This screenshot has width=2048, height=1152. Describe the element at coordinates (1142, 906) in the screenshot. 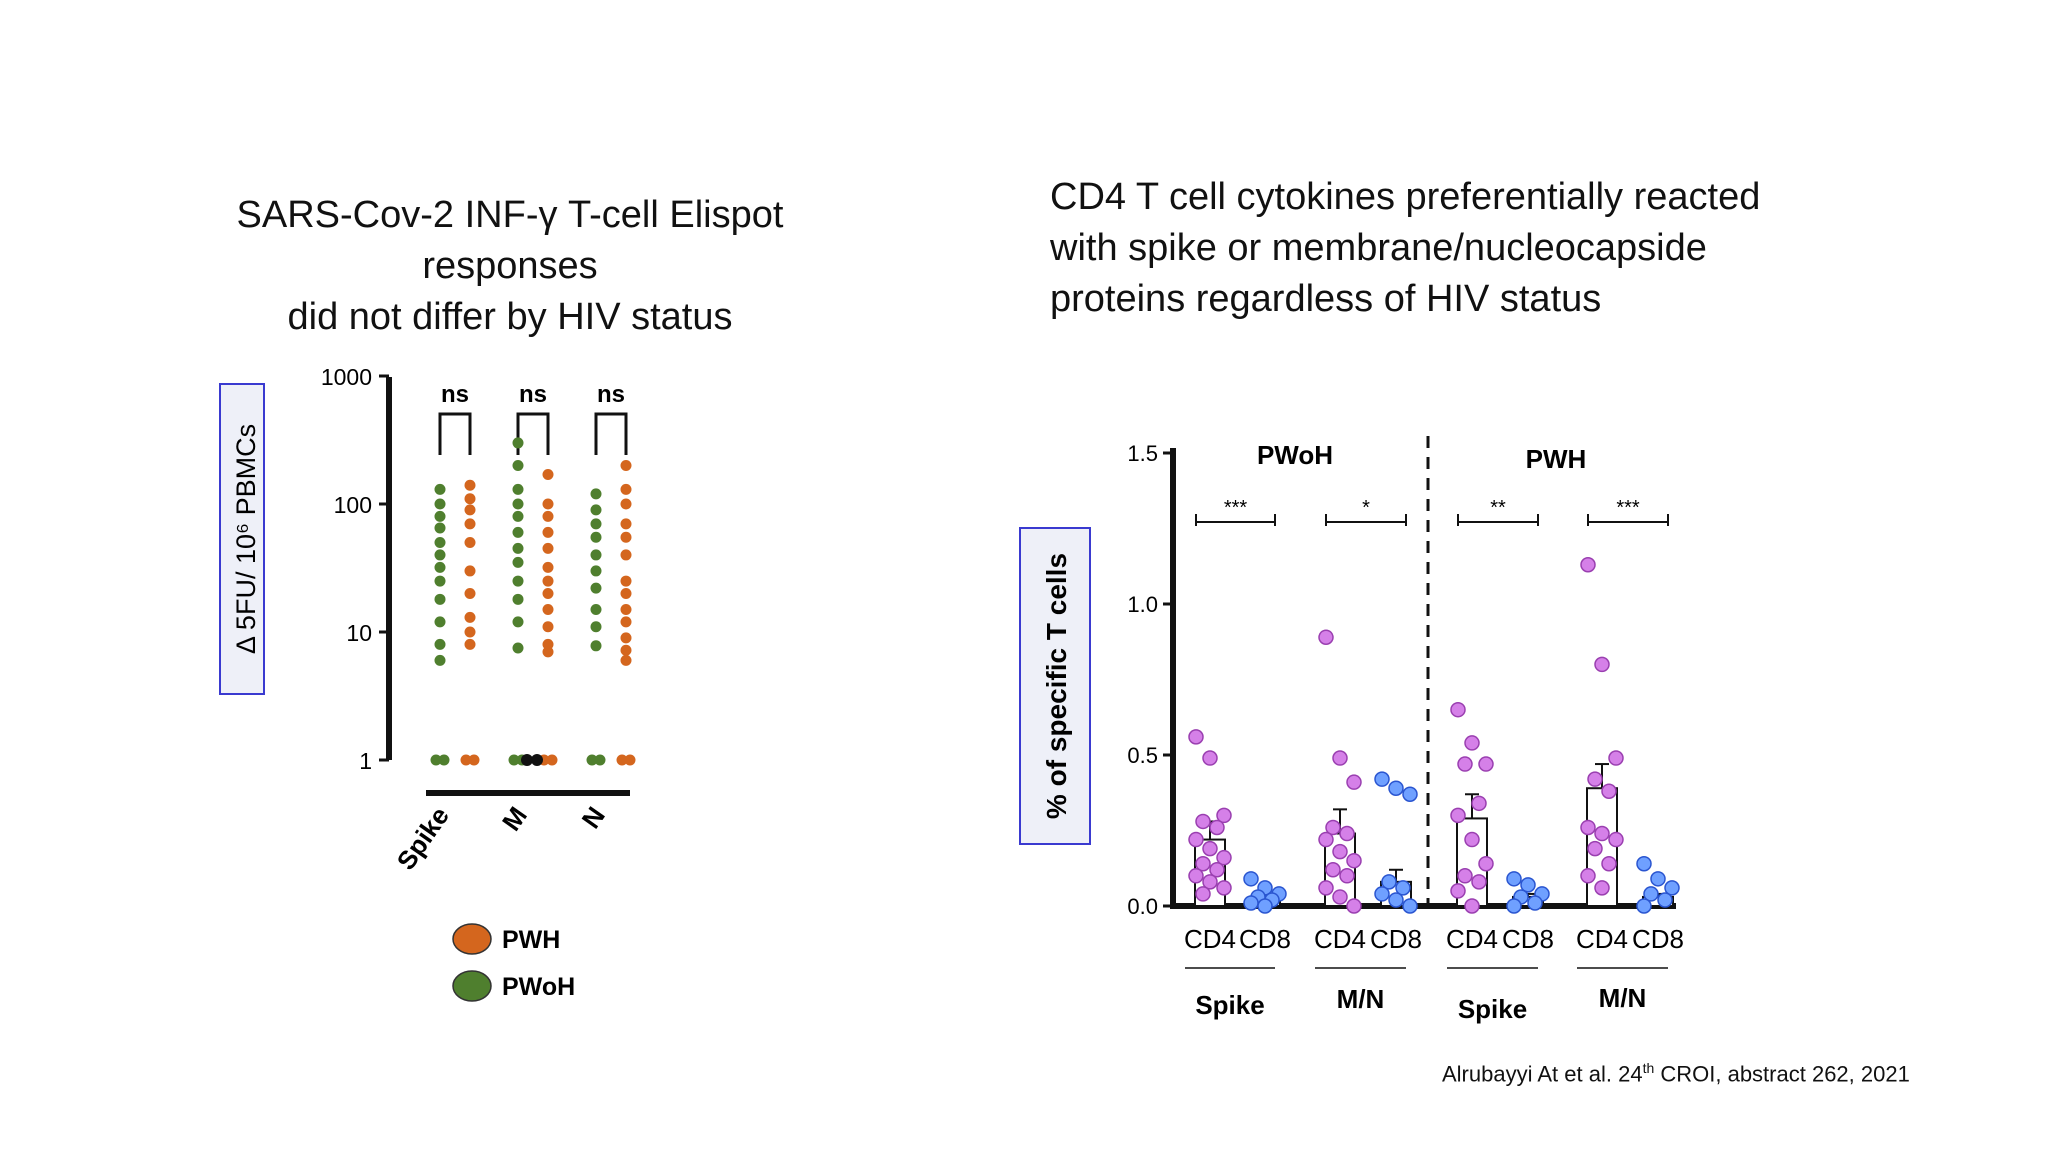

I see `tcell-y-tick-label: 0.0` at that location.